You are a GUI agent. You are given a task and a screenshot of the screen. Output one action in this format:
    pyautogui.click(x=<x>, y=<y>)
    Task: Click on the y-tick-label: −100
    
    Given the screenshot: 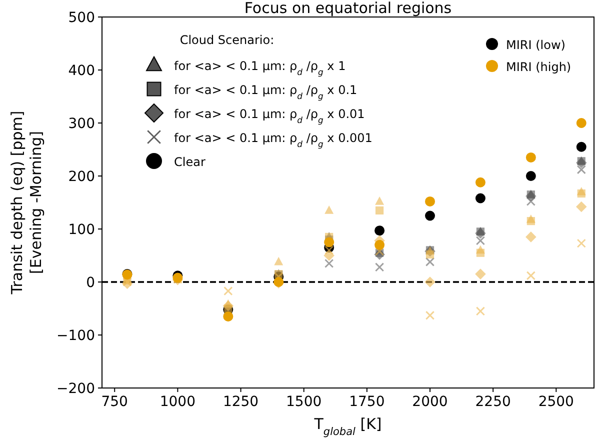 What is the action you would take?
    pyautogui.click(x=75, y=336)
    